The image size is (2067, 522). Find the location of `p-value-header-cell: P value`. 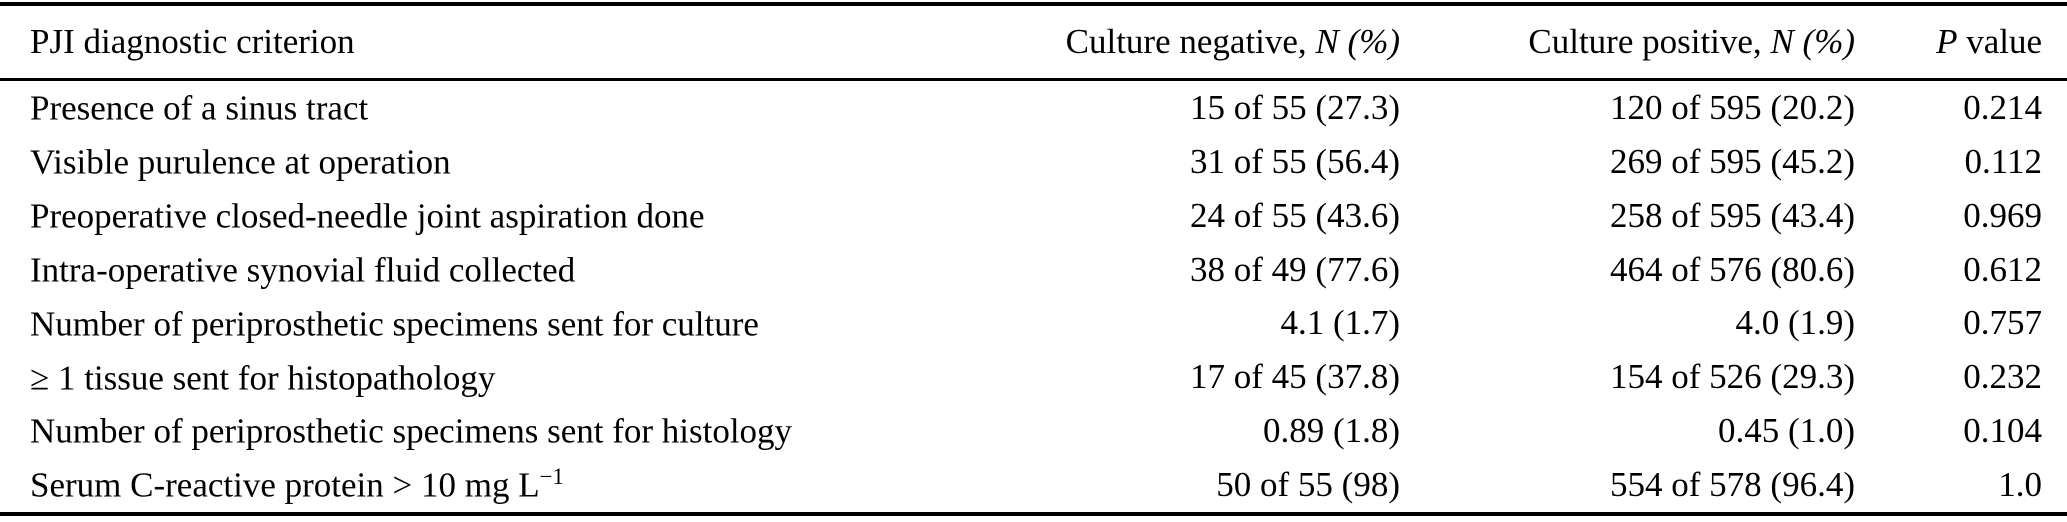

p-value-header-cell: P value is located at coordinates (1948, 42).